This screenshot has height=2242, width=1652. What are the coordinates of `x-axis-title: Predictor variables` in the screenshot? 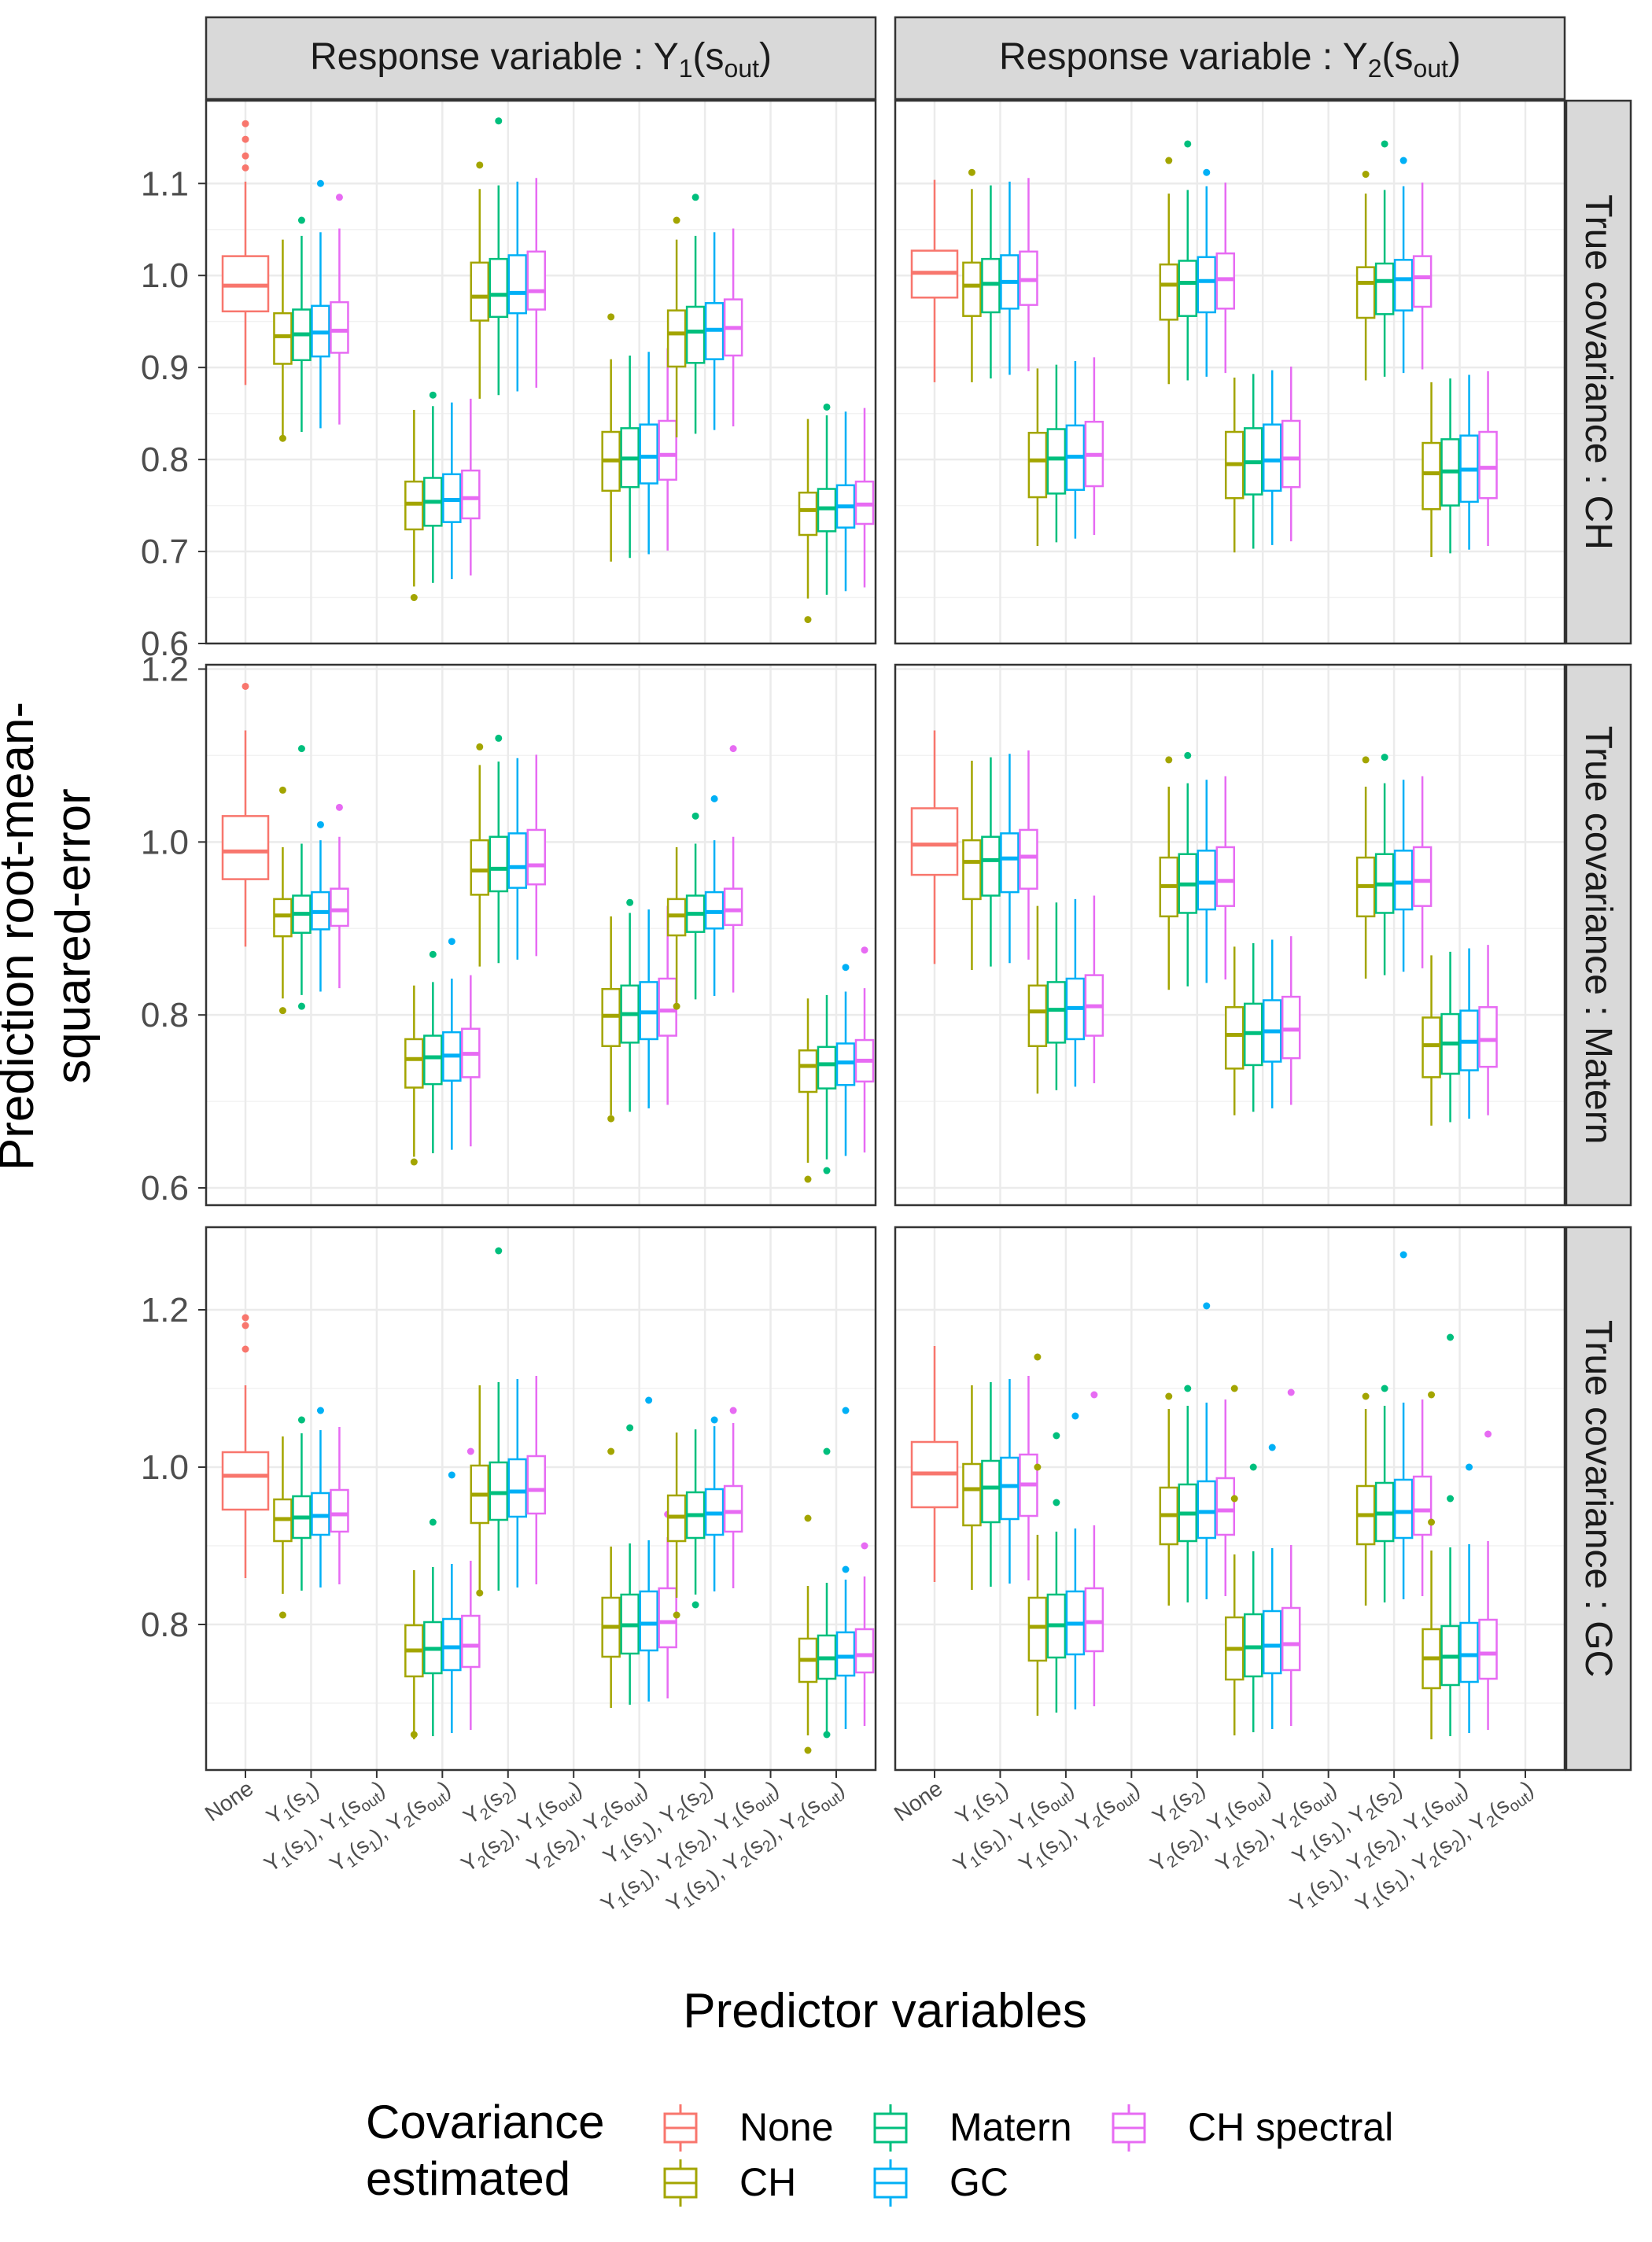 It's located at (884, 2011).